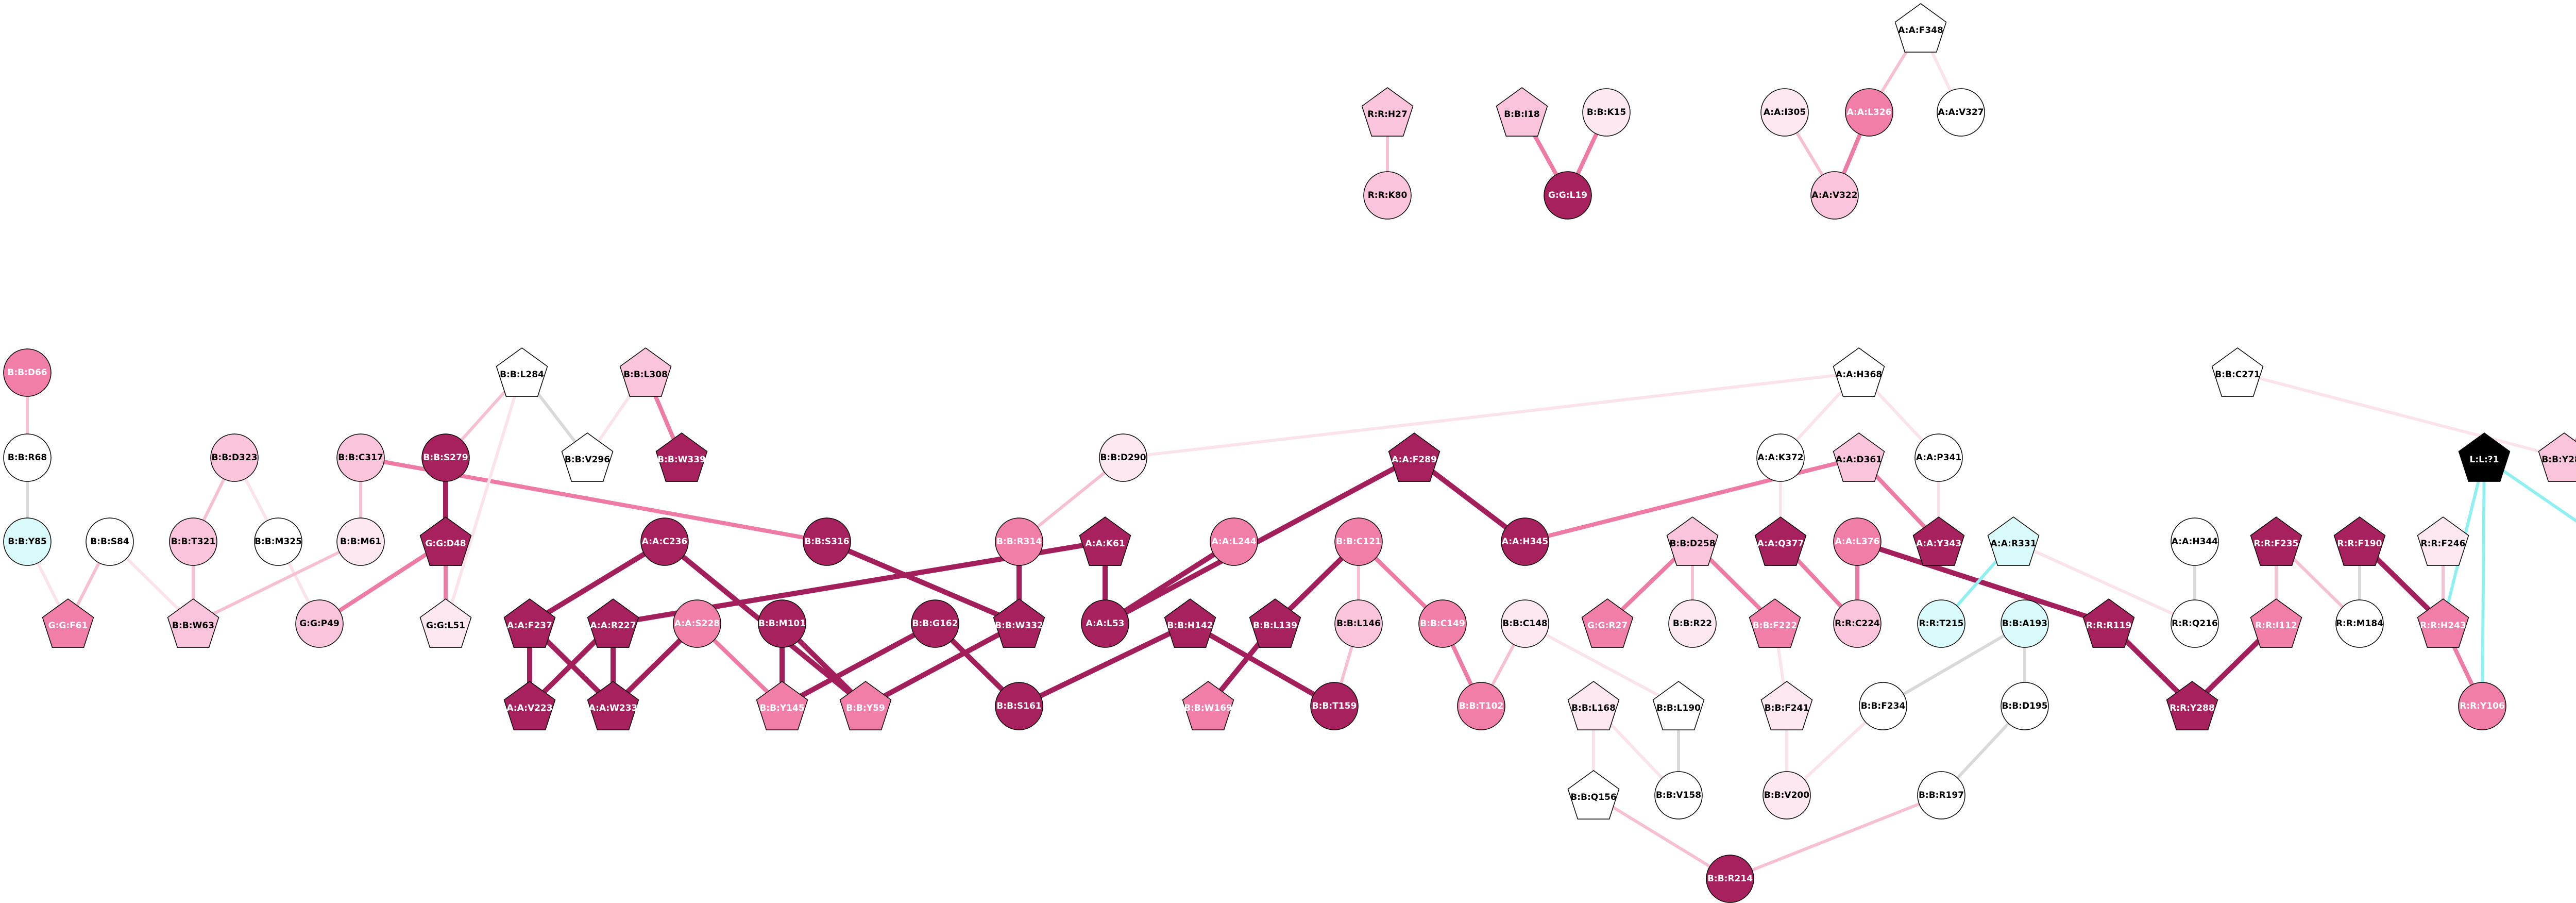 The height and width of the screenshot is (903, 2576). What do you see at coordinates (1602, 665) in the screenshot?
I see `edge-b-b-c148-to-b-b-l190` at bounding box center [1602, 665].